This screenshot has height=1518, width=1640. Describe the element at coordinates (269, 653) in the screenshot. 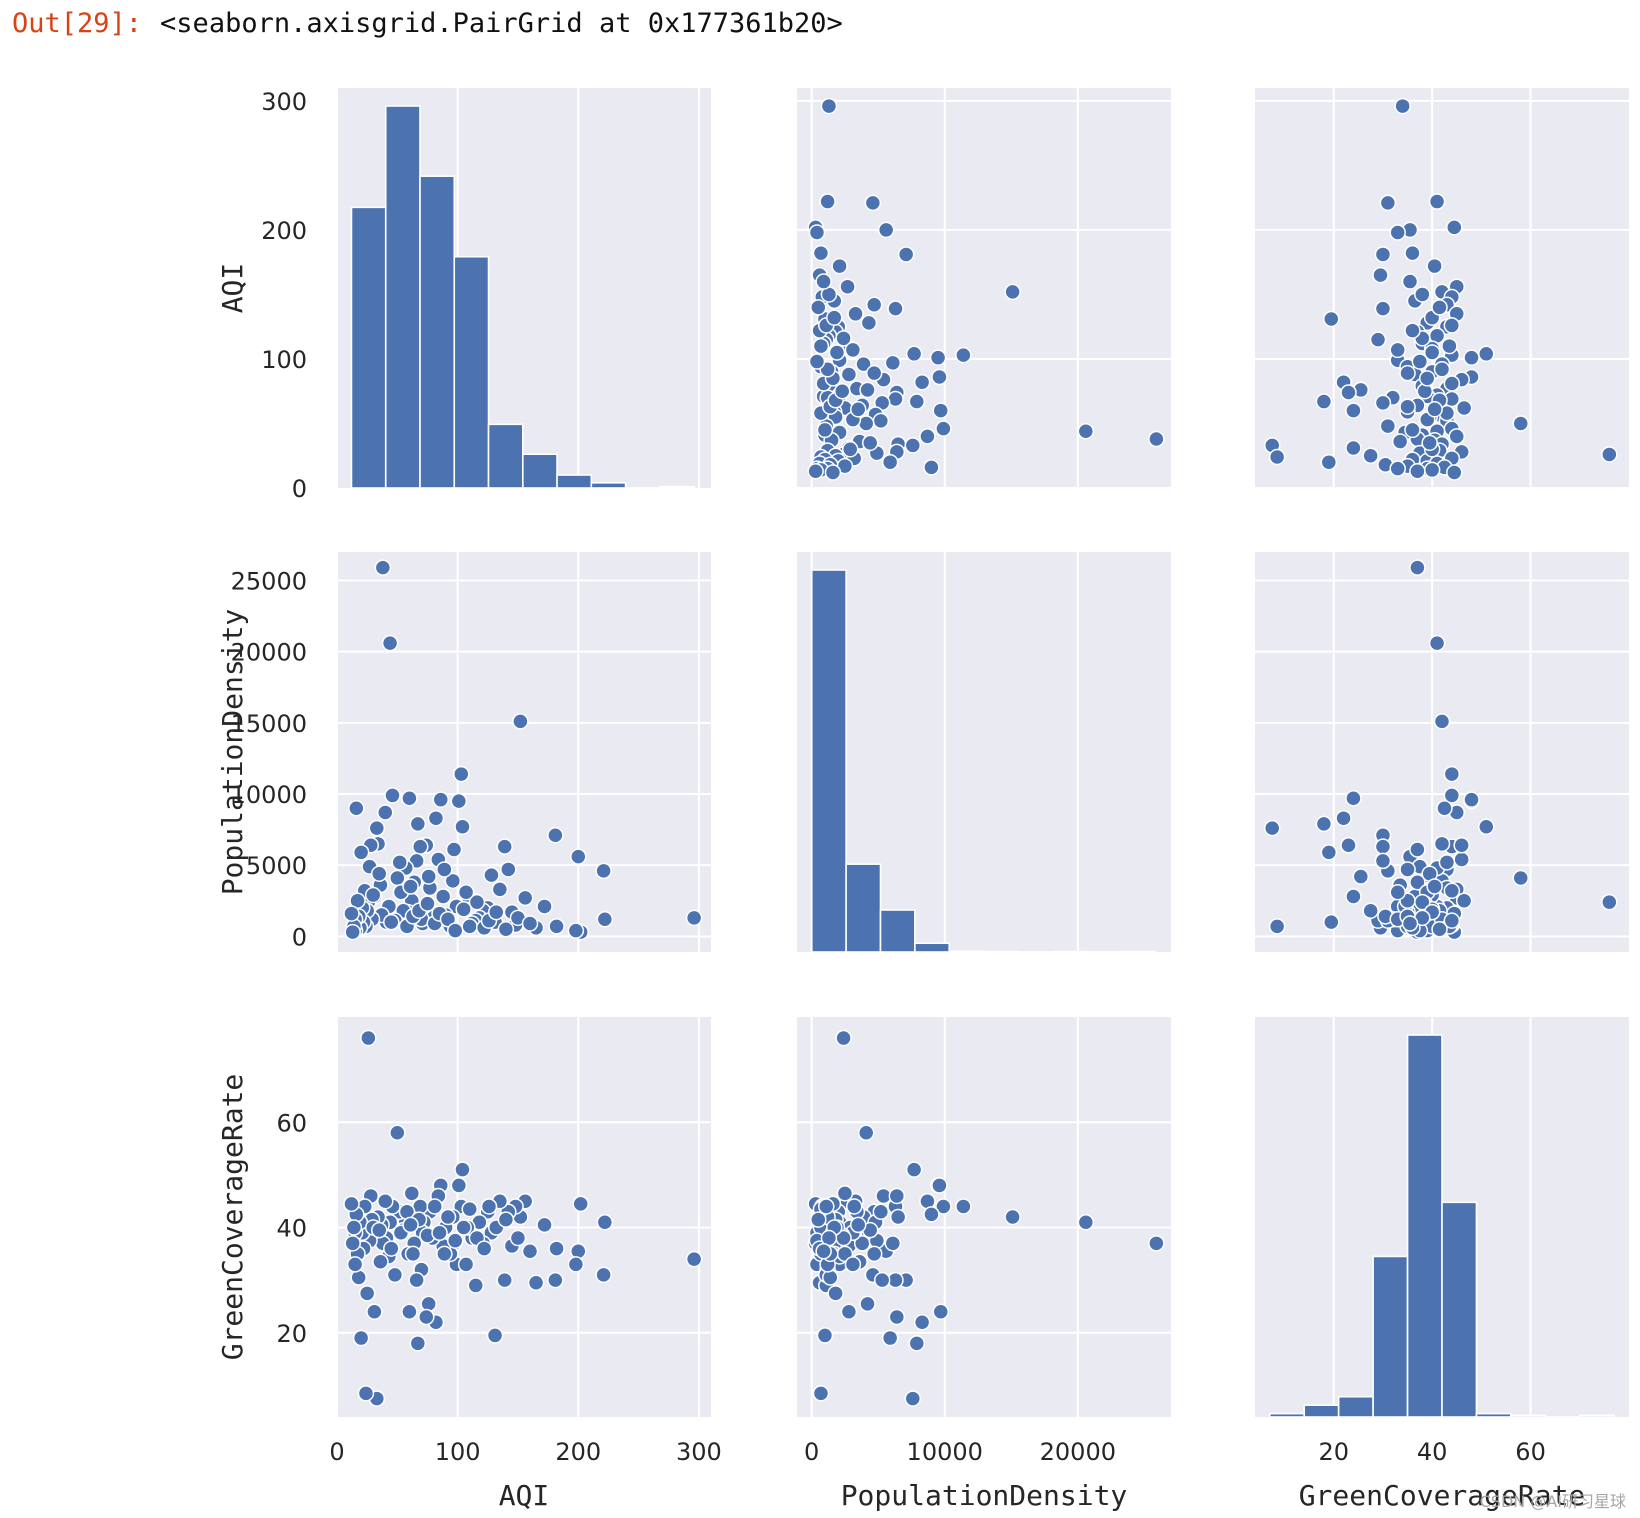

I see `y-tick-label: 20000` at that location.